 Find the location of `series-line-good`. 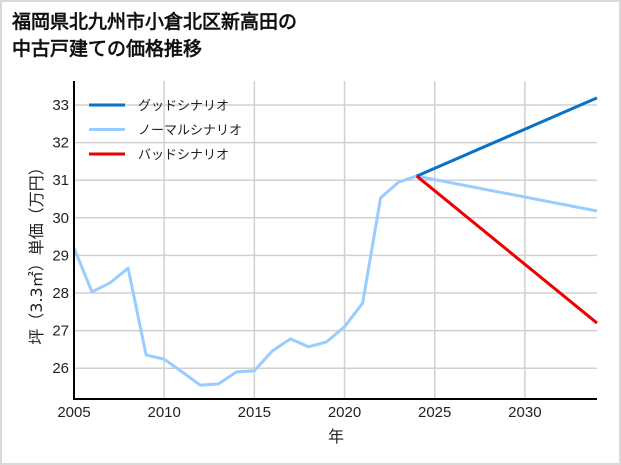

series-line-good is located at coordinates (507, 137).